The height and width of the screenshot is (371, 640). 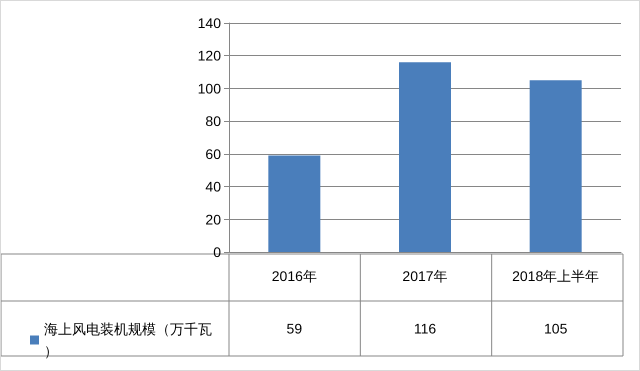 I want to click on y-tick-label: 0, so click(x=217, y=252).